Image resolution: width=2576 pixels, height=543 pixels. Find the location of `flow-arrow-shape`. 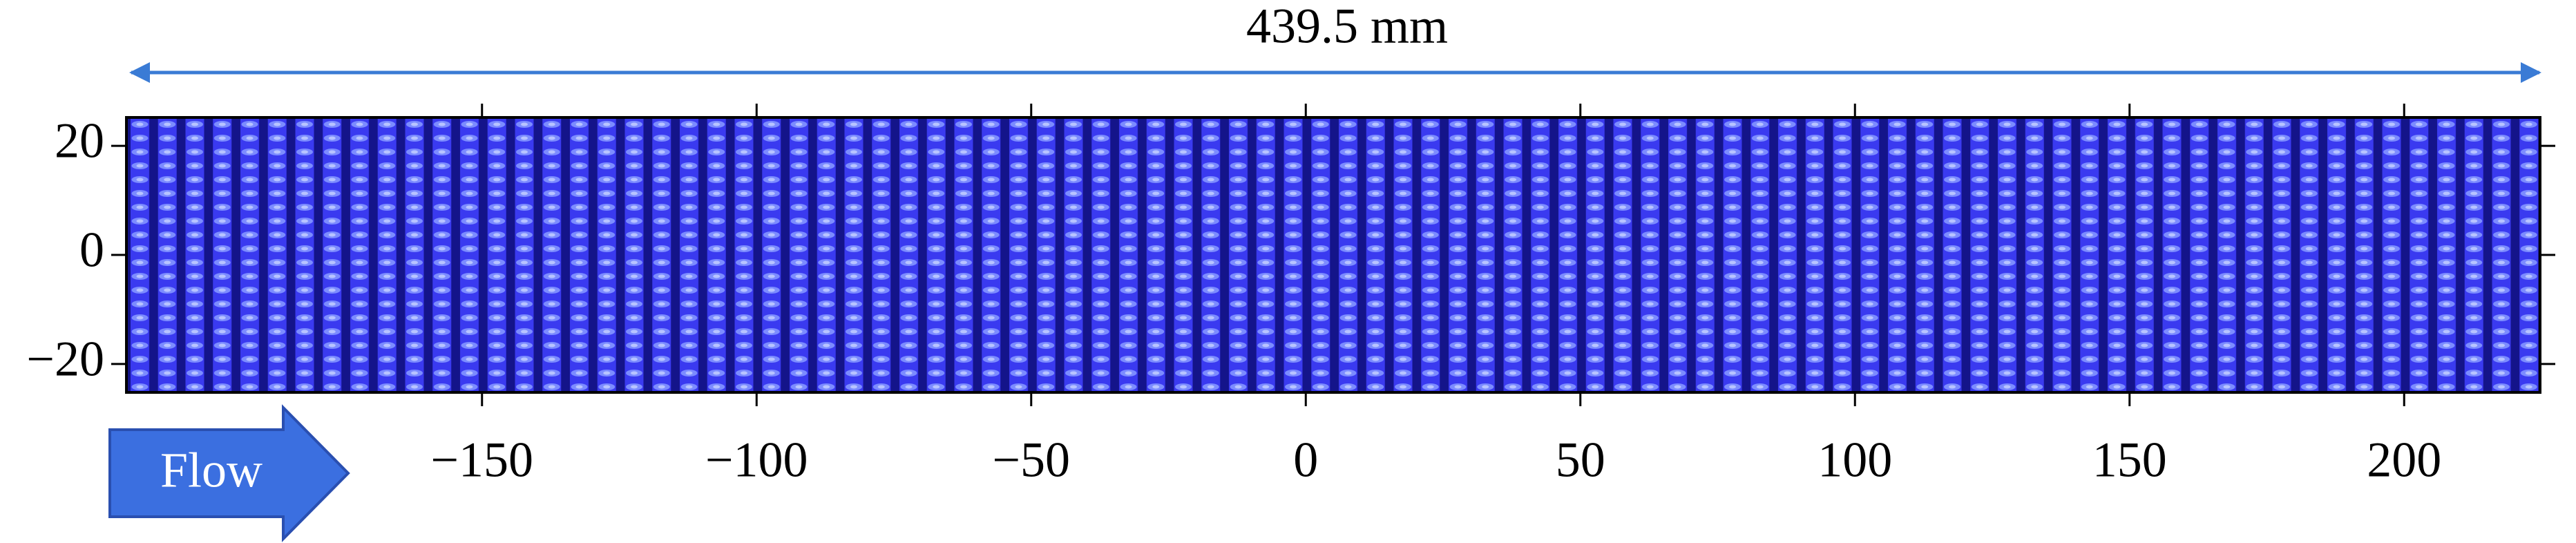

flow-arrow-shape is located at coordinates (229, 473).